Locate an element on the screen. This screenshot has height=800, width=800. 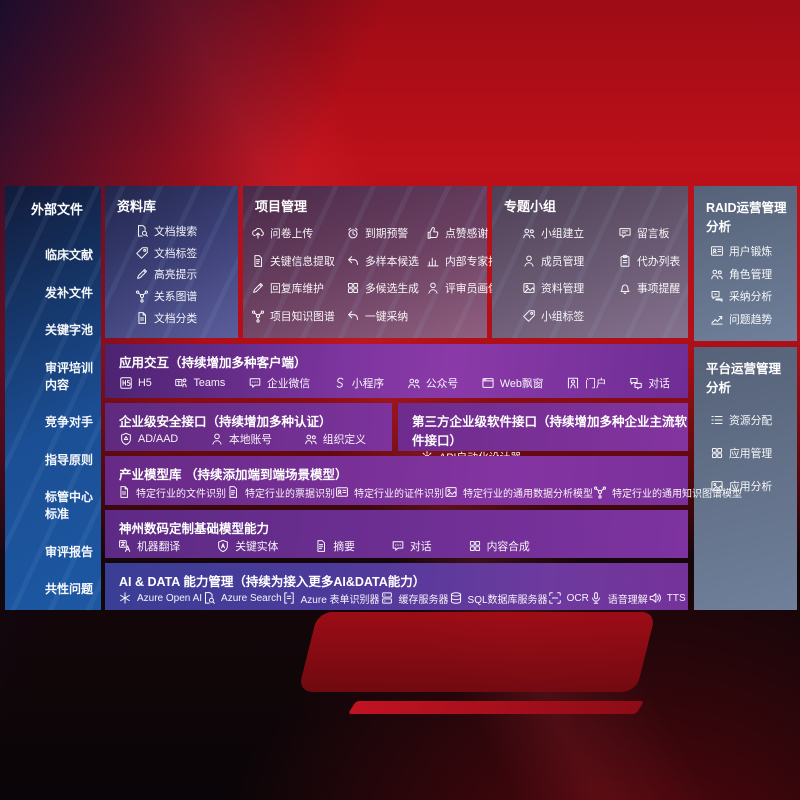
feature-item: 缓存服务器 is located at coordinates (414, 598).